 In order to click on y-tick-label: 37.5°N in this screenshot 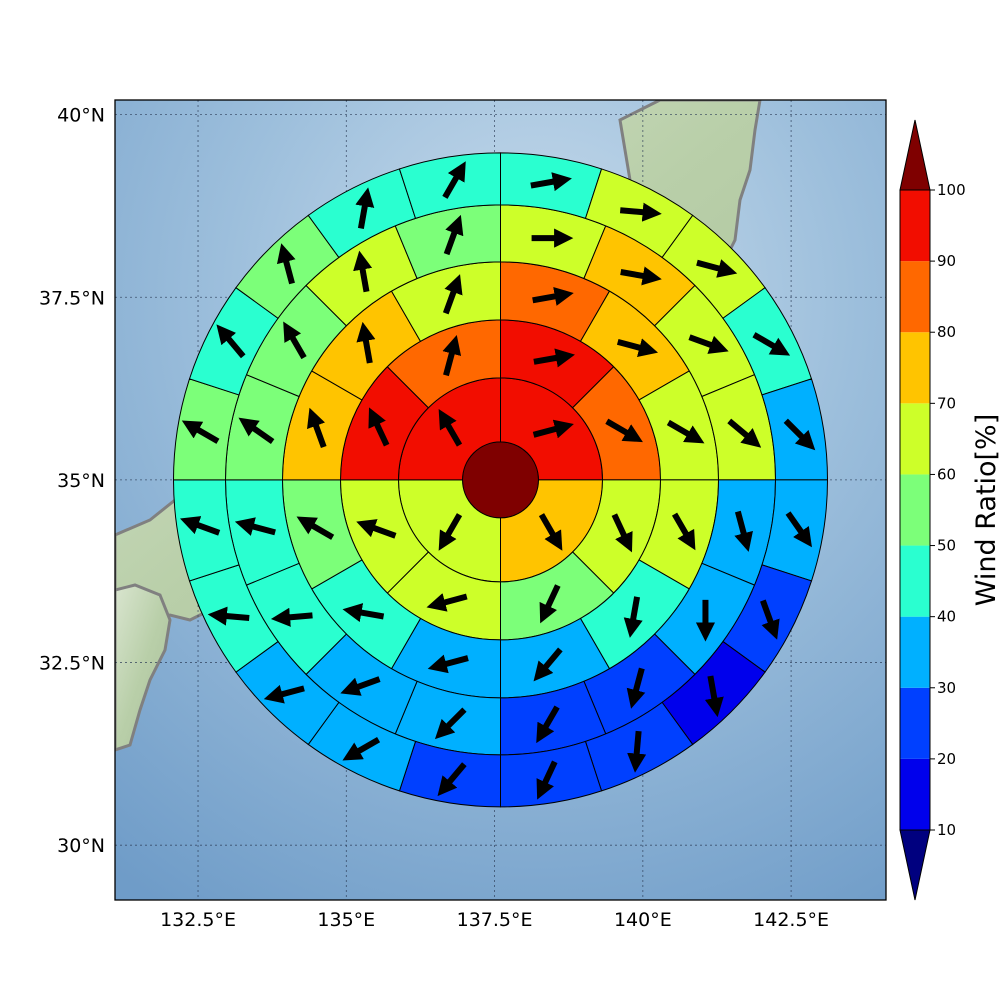, I will do `click(72, 298)`.